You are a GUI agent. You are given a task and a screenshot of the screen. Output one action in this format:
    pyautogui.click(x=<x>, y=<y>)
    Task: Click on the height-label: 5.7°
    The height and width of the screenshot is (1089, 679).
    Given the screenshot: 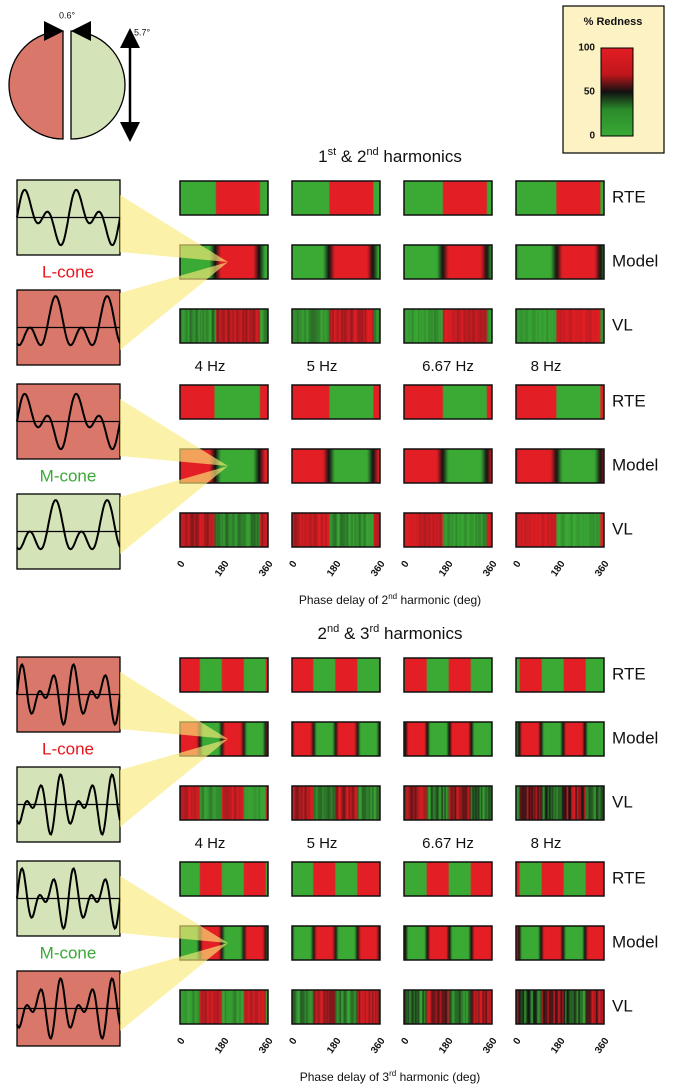 What is the action you would take?
    pyautogui.click(x=142, y=32)
    